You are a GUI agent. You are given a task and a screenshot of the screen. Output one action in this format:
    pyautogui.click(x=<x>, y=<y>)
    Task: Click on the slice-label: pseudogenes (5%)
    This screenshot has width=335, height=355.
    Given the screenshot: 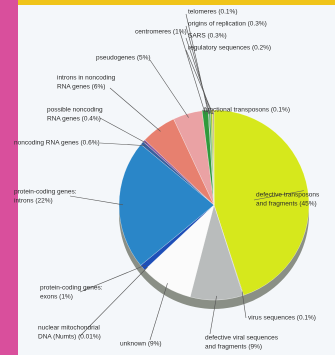 What is the action you would take?
    pyautogui.click(x=123, y=58)
    